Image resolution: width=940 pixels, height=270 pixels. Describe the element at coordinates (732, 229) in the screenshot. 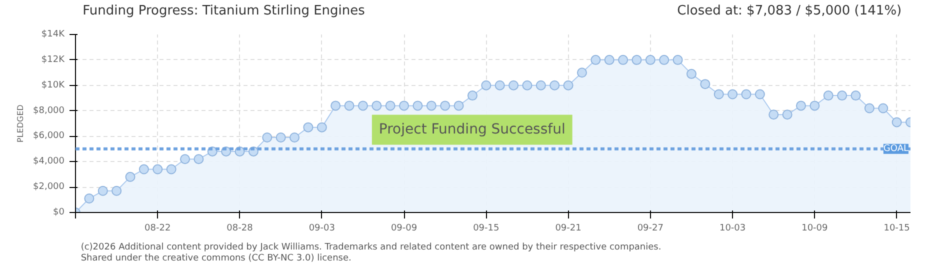

I see `x-tick-label: 10-03` at that location.